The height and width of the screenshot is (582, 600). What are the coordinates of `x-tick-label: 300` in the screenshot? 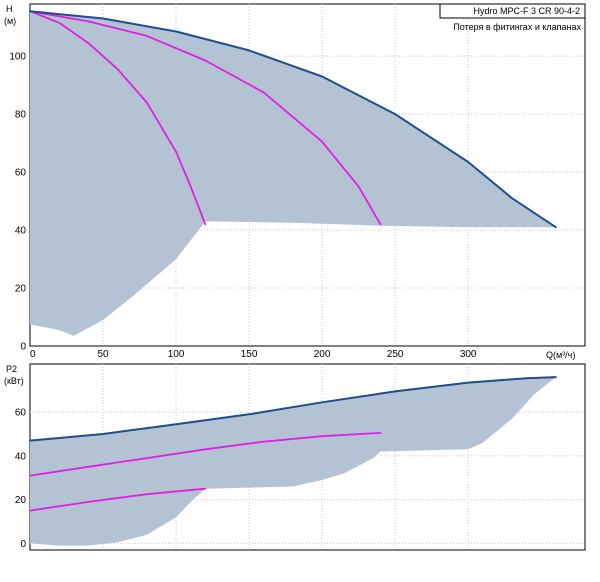 It's located at (468, 354).